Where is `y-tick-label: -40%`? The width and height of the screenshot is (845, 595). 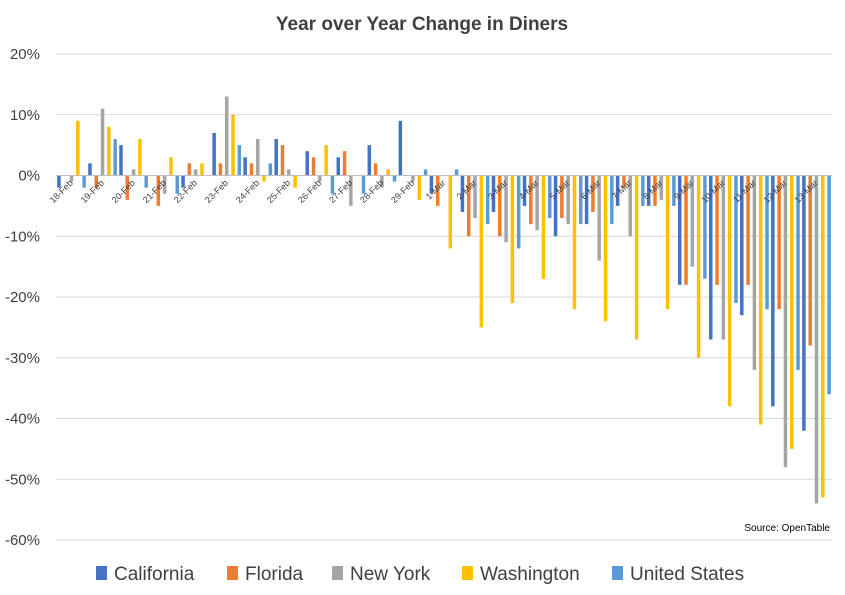 y-tick-label: -40% is located at coordinates (22, 419).